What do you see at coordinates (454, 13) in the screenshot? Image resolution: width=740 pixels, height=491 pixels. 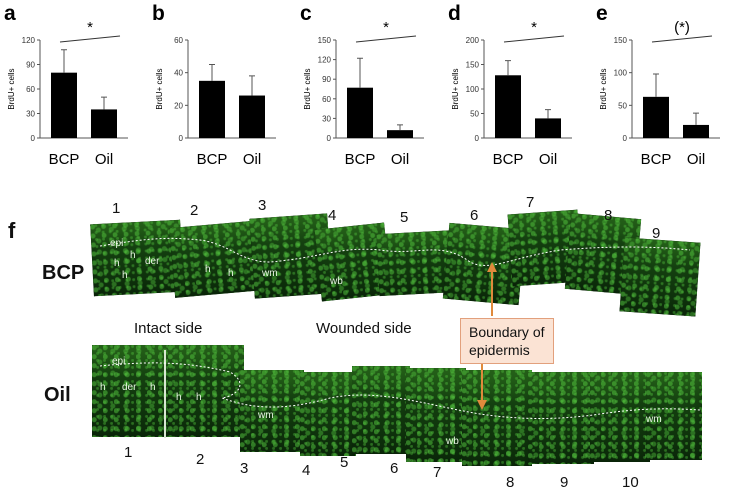 I see `panel-letter-d: d` at bounding box center [454, 13].